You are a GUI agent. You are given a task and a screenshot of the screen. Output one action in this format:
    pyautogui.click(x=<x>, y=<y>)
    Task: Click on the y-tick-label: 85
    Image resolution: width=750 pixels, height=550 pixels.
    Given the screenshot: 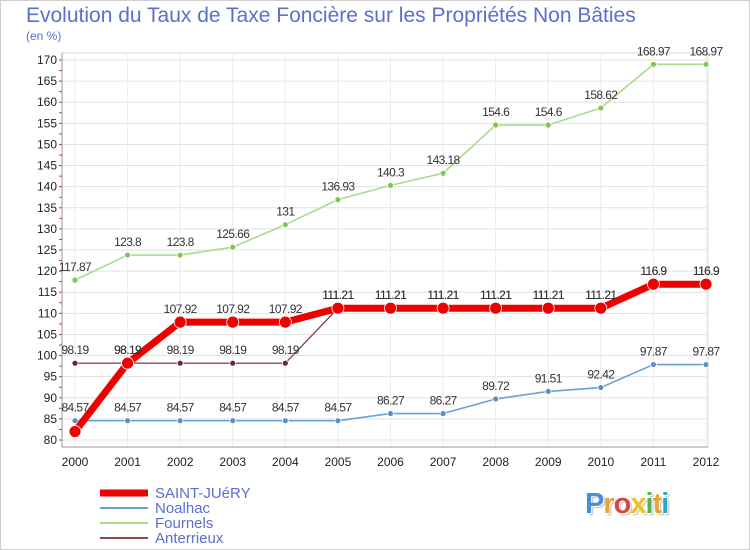 What is the action you would take?
    pyautogui.click(x=51, y=419)
    